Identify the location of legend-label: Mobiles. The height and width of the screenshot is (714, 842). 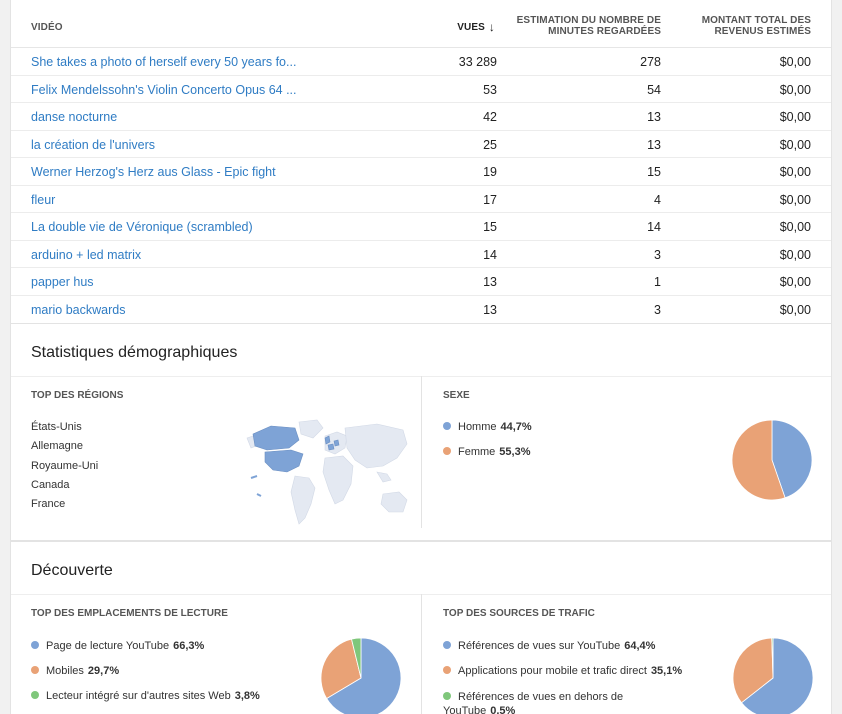
(65, 671).